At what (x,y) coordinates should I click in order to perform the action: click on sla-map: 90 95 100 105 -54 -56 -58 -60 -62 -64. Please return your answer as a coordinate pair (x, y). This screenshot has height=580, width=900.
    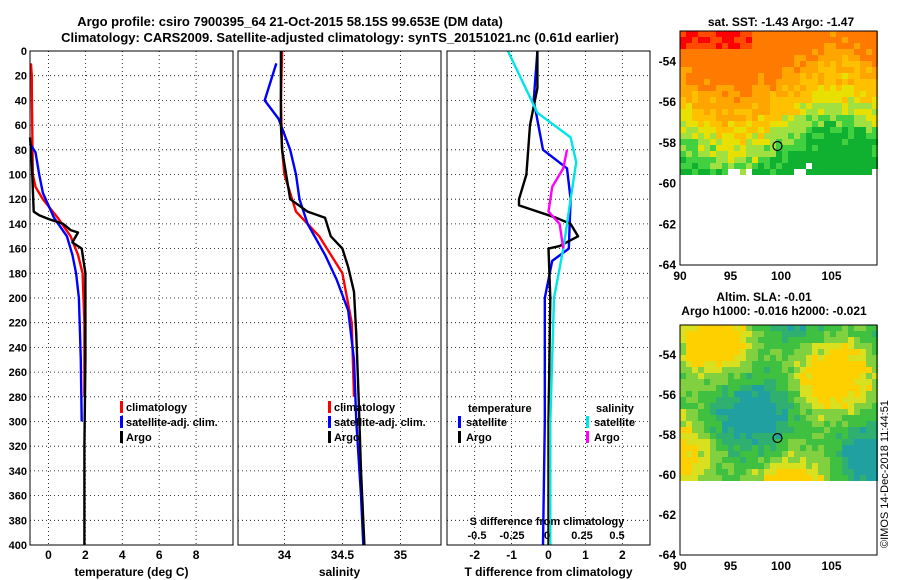
    Looking at the image, I should click on (768, 448).